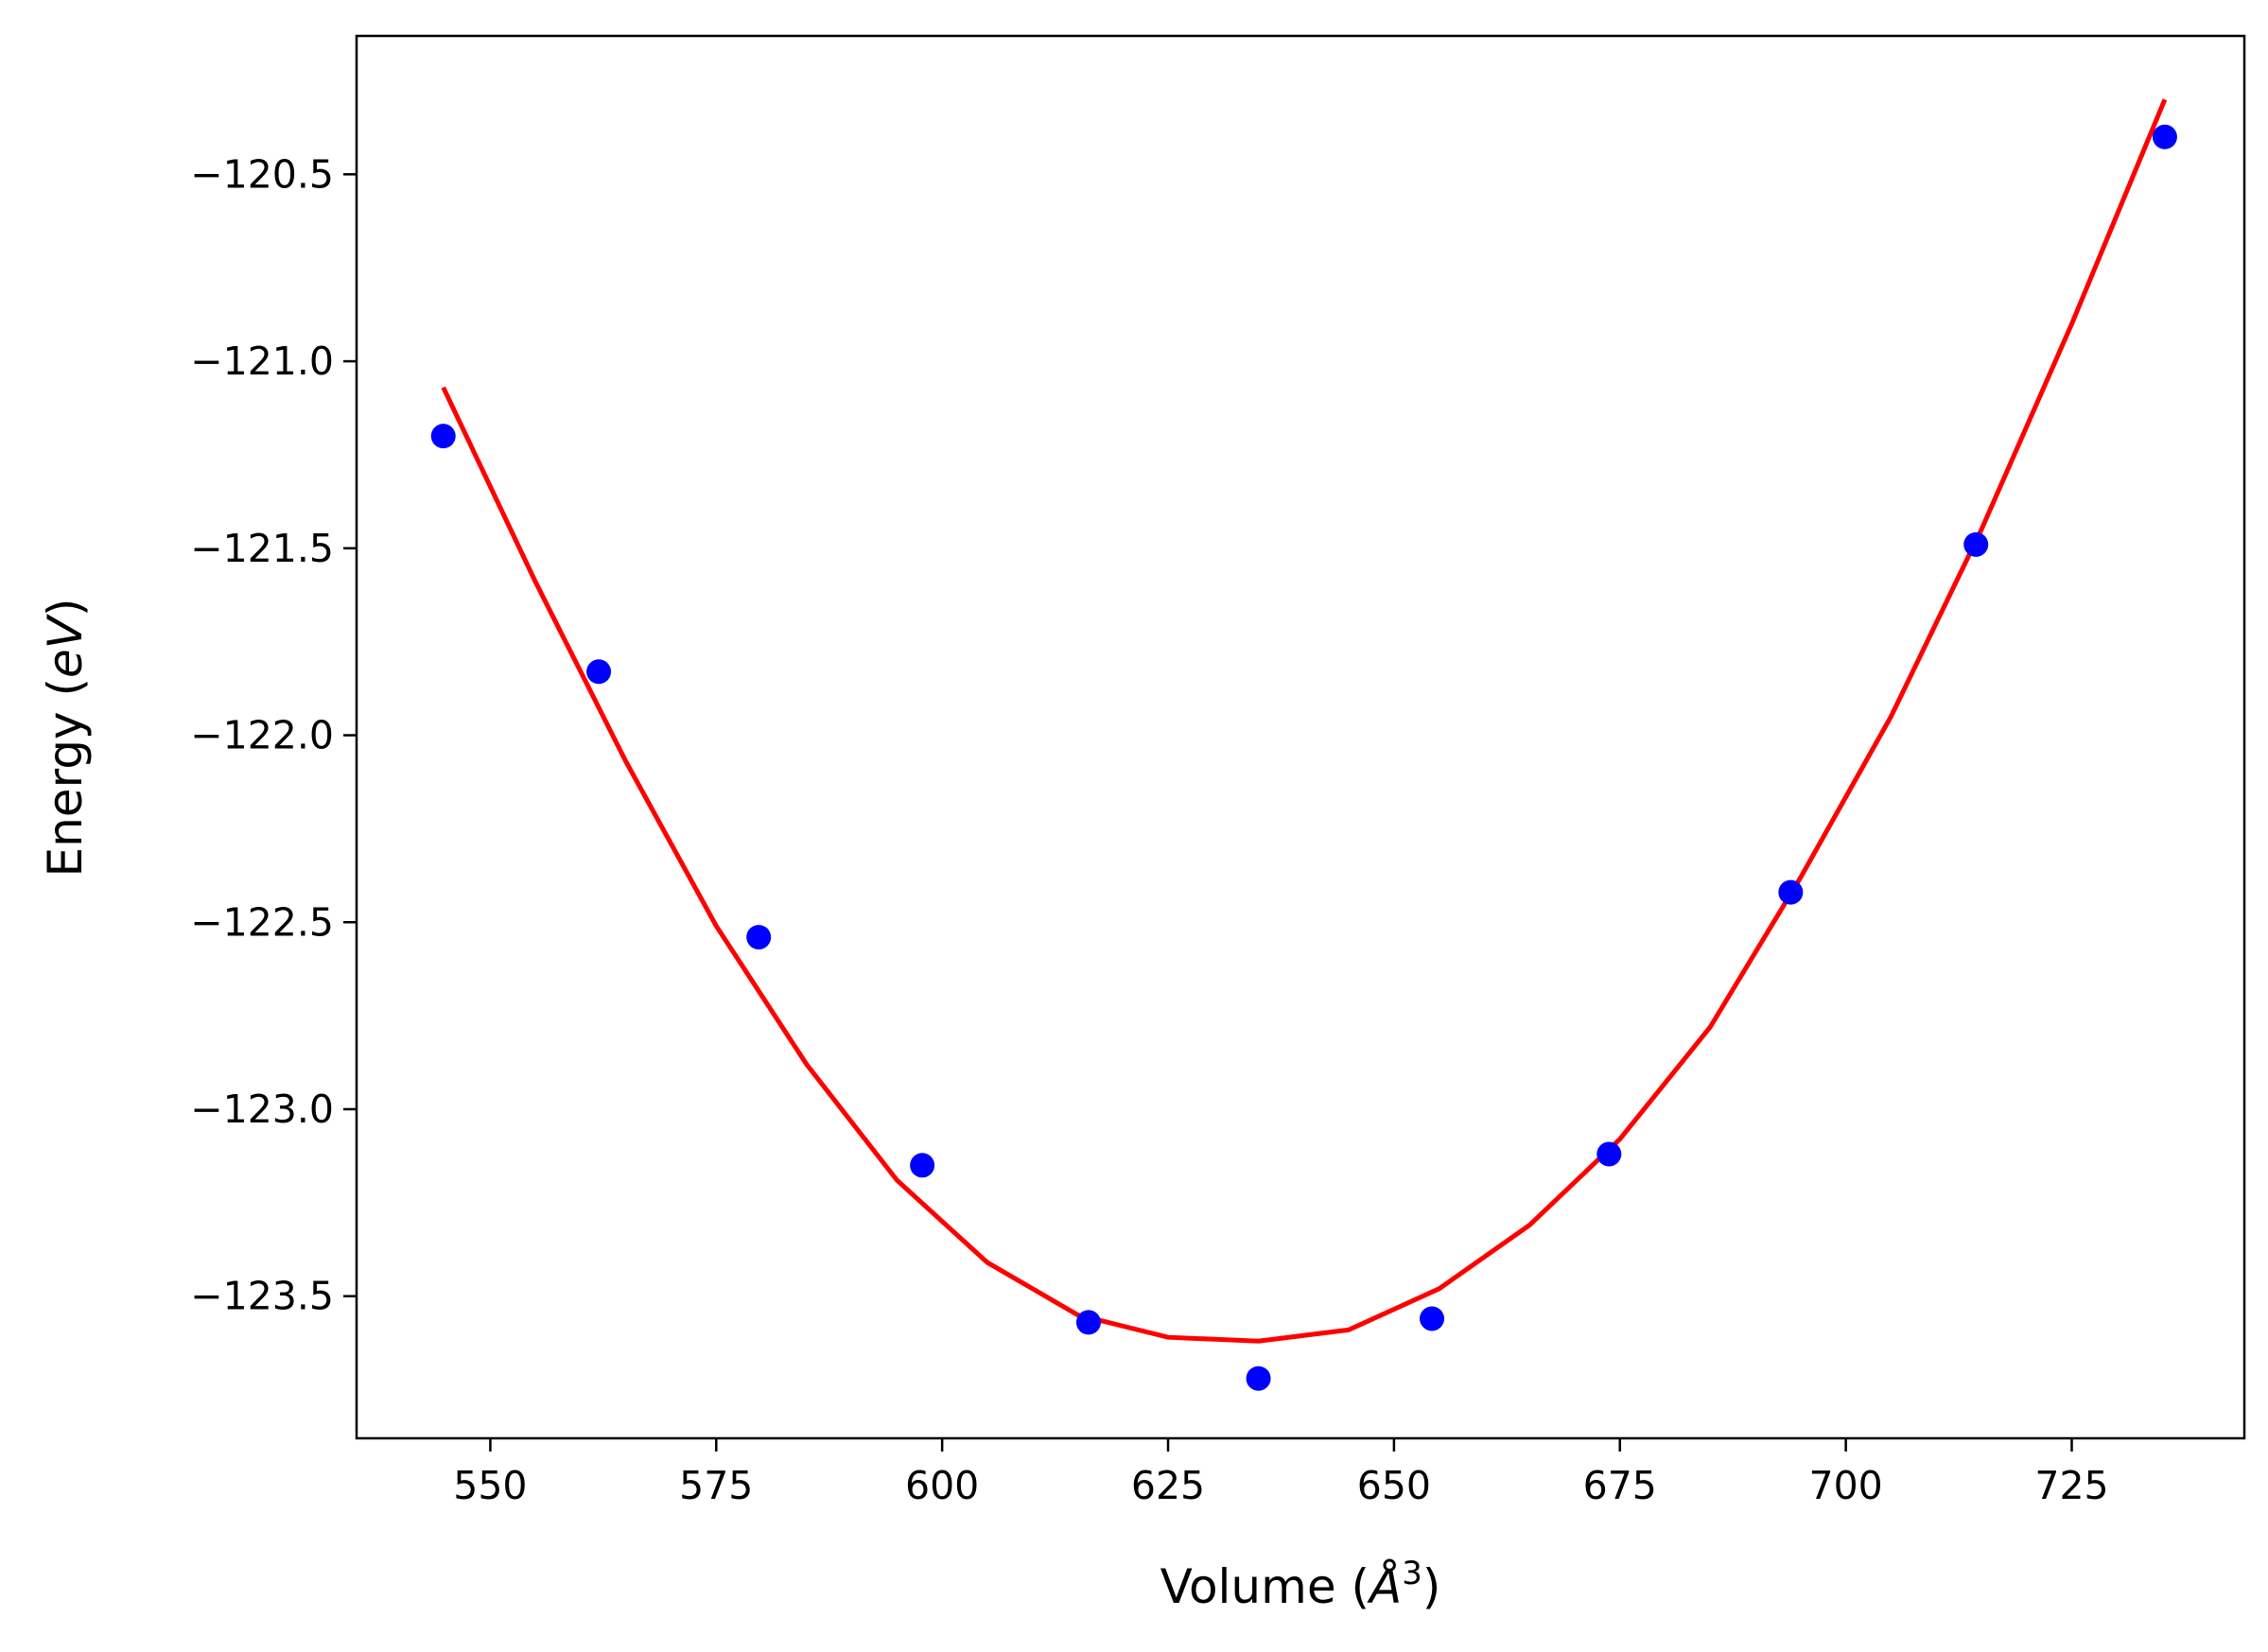  I want to click on x-tick-label: 675, so click(1620, 1486).